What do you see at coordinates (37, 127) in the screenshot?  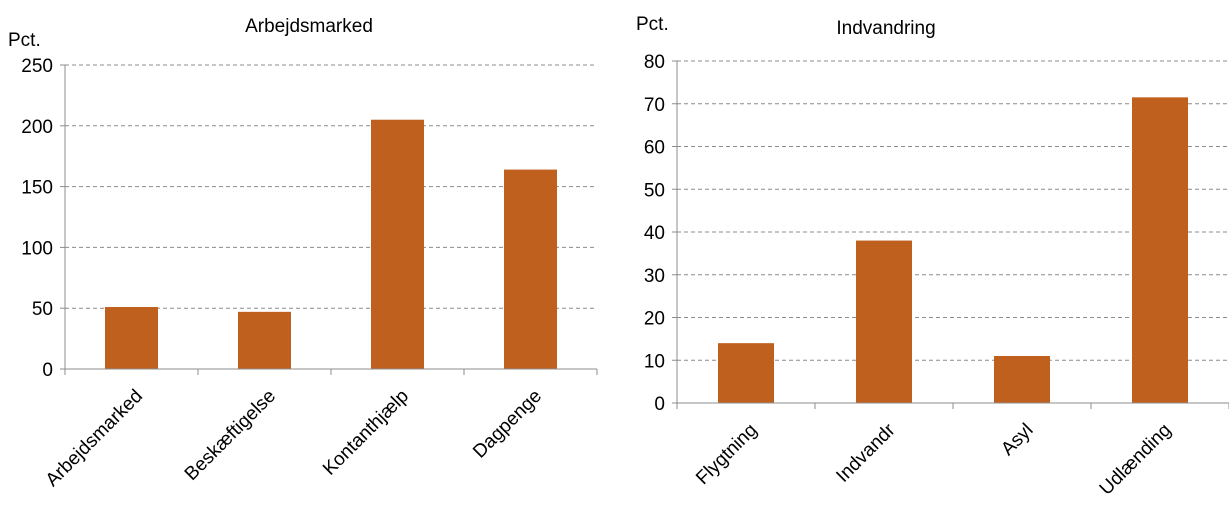 I see `y-tick-label: 200` at bounding box center [37, 127].